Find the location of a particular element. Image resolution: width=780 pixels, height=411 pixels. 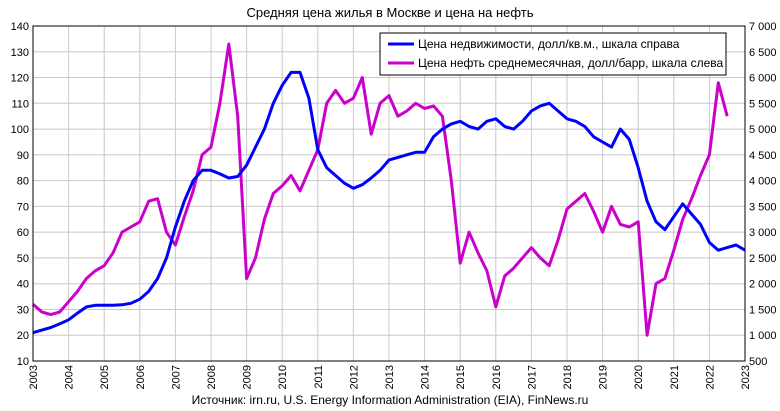

x-tick-label: 2017 is located at coordinates (532, 377).